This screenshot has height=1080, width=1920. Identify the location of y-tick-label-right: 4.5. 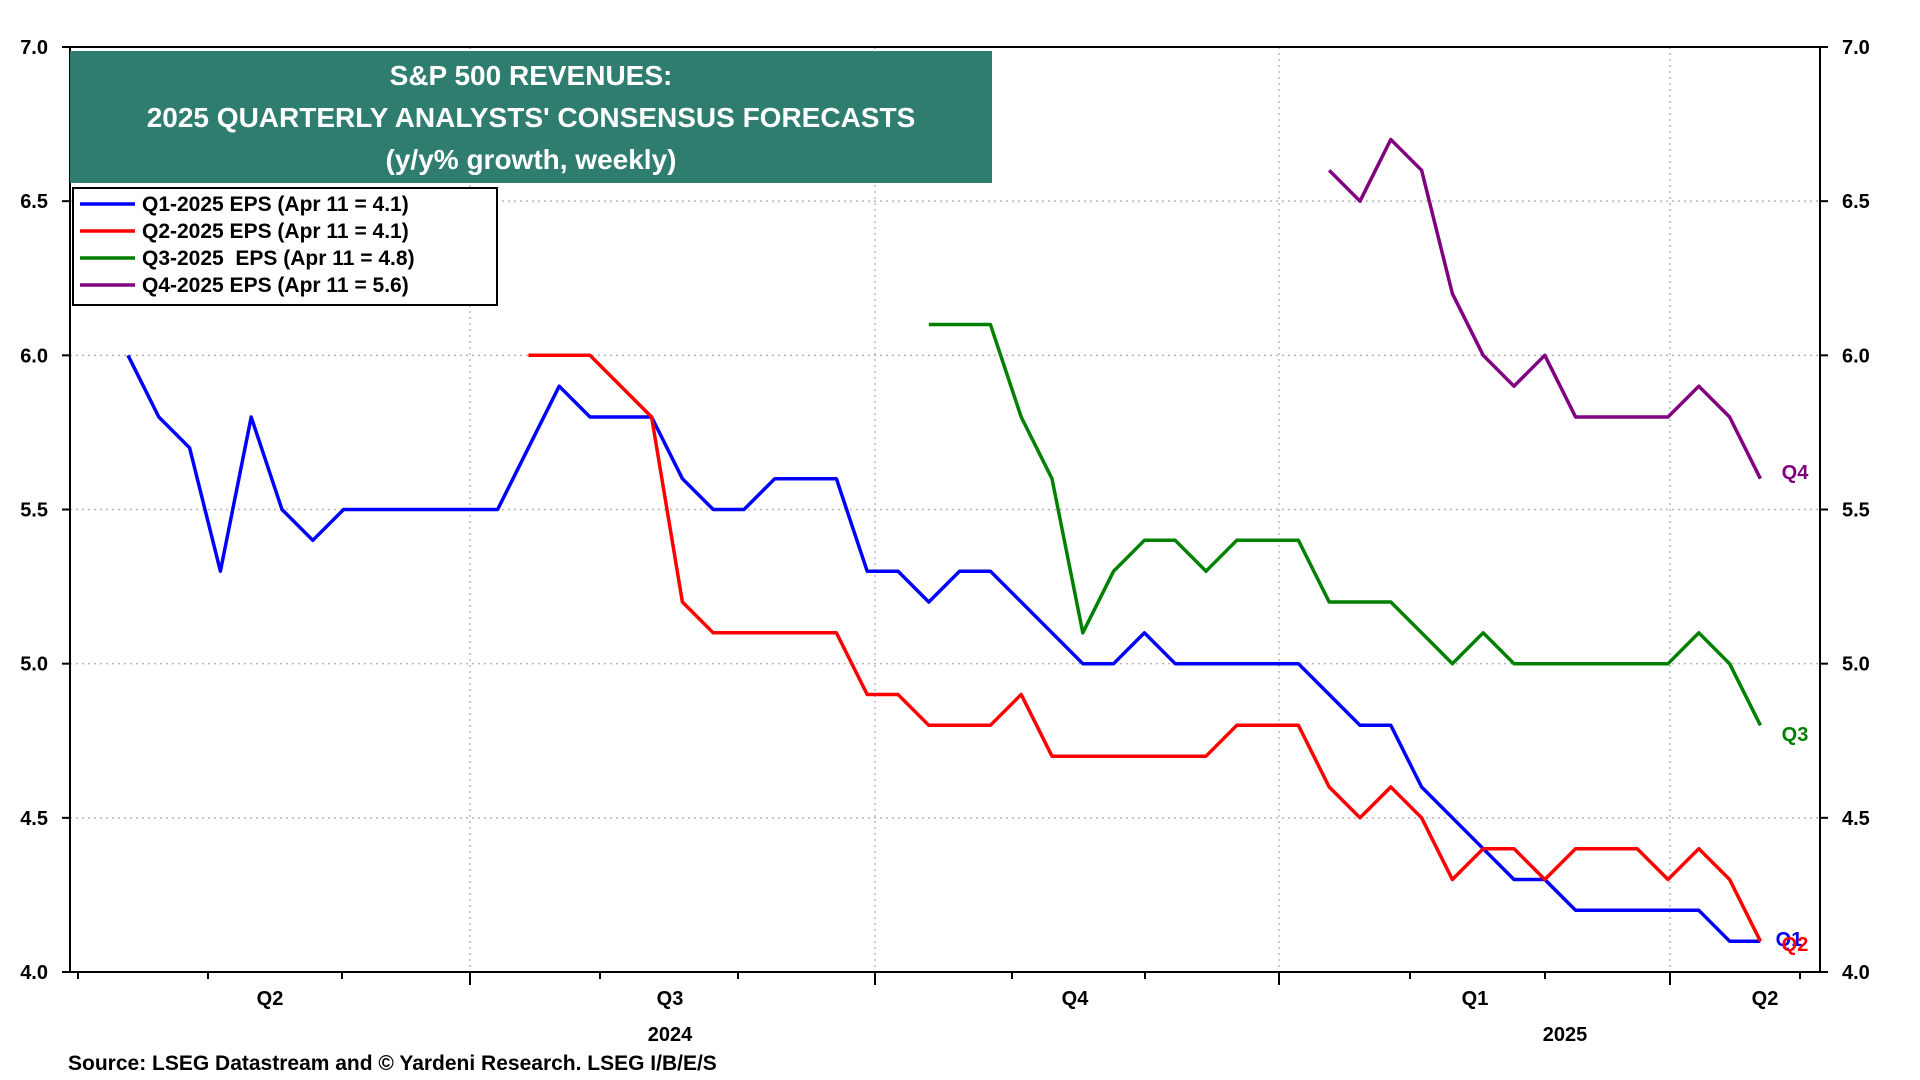
(1856, 819).